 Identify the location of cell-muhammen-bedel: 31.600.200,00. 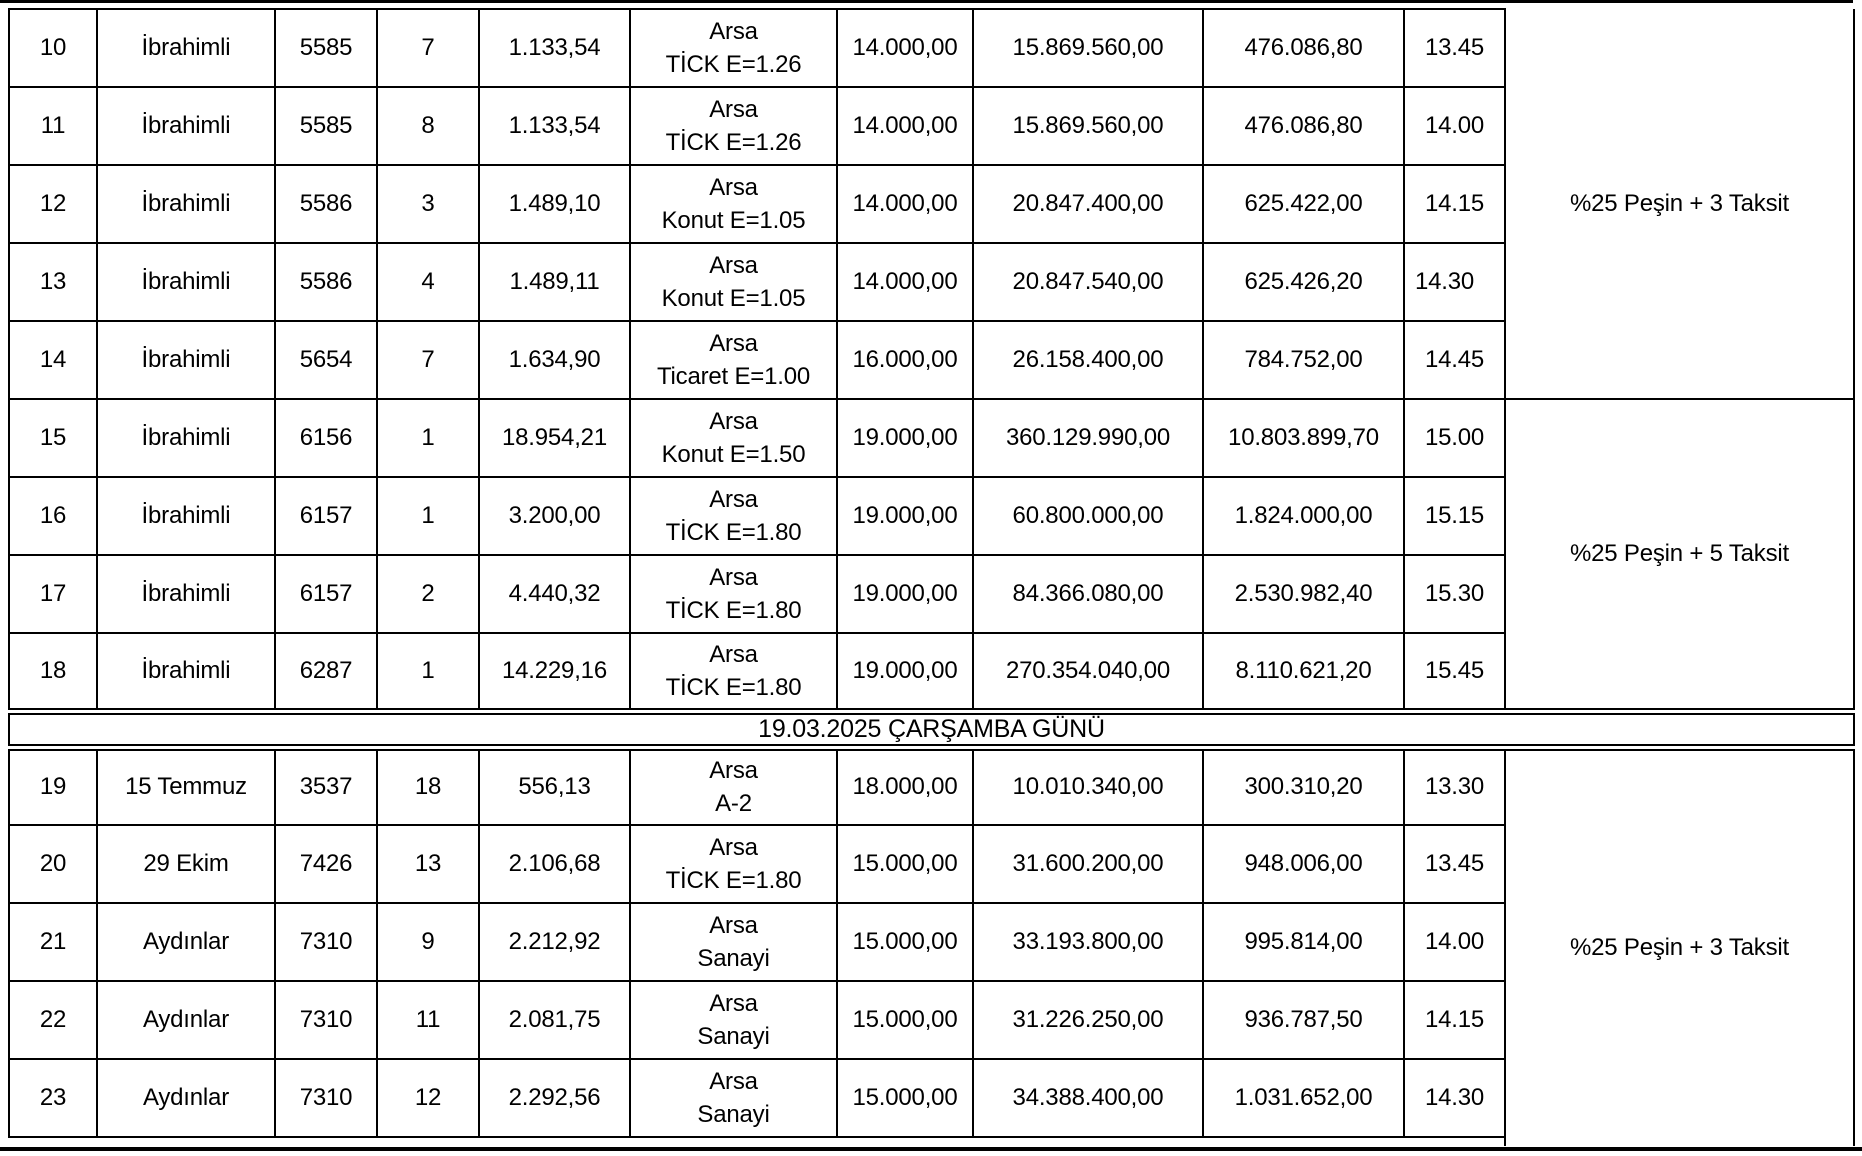
(1088, 864).